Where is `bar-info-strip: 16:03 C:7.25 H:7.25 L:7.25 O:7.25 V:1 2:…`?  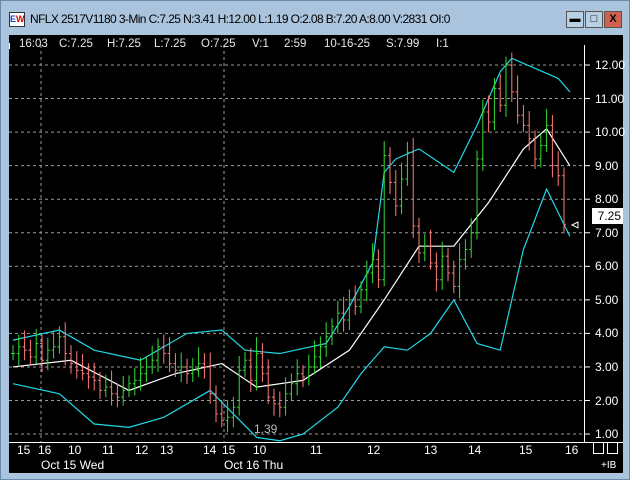 bar-info-strip: 16:03 C:7.25 H:7.25 L:7.25 O:7.25 V:1 2:… is located at coordinates (316, 46).